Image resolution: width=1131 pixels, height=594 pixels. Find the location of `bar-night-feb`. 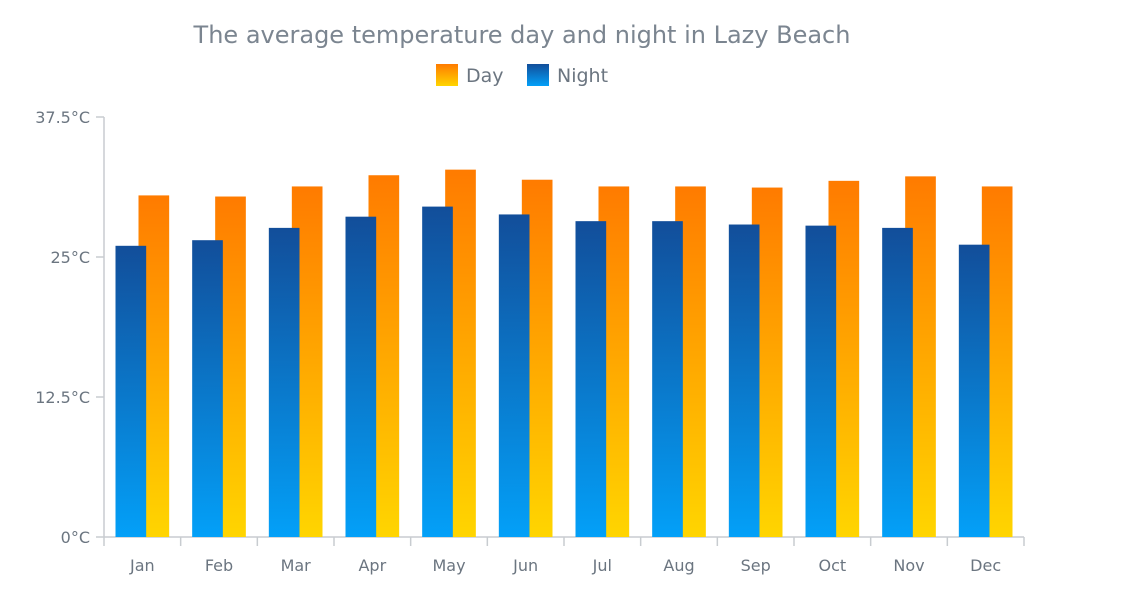

bar-night-feb is located at coordinates (207, 388).